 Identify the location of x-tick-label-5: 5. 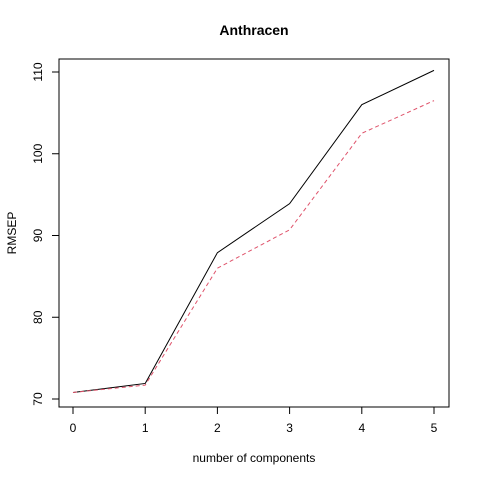
(434, 428).